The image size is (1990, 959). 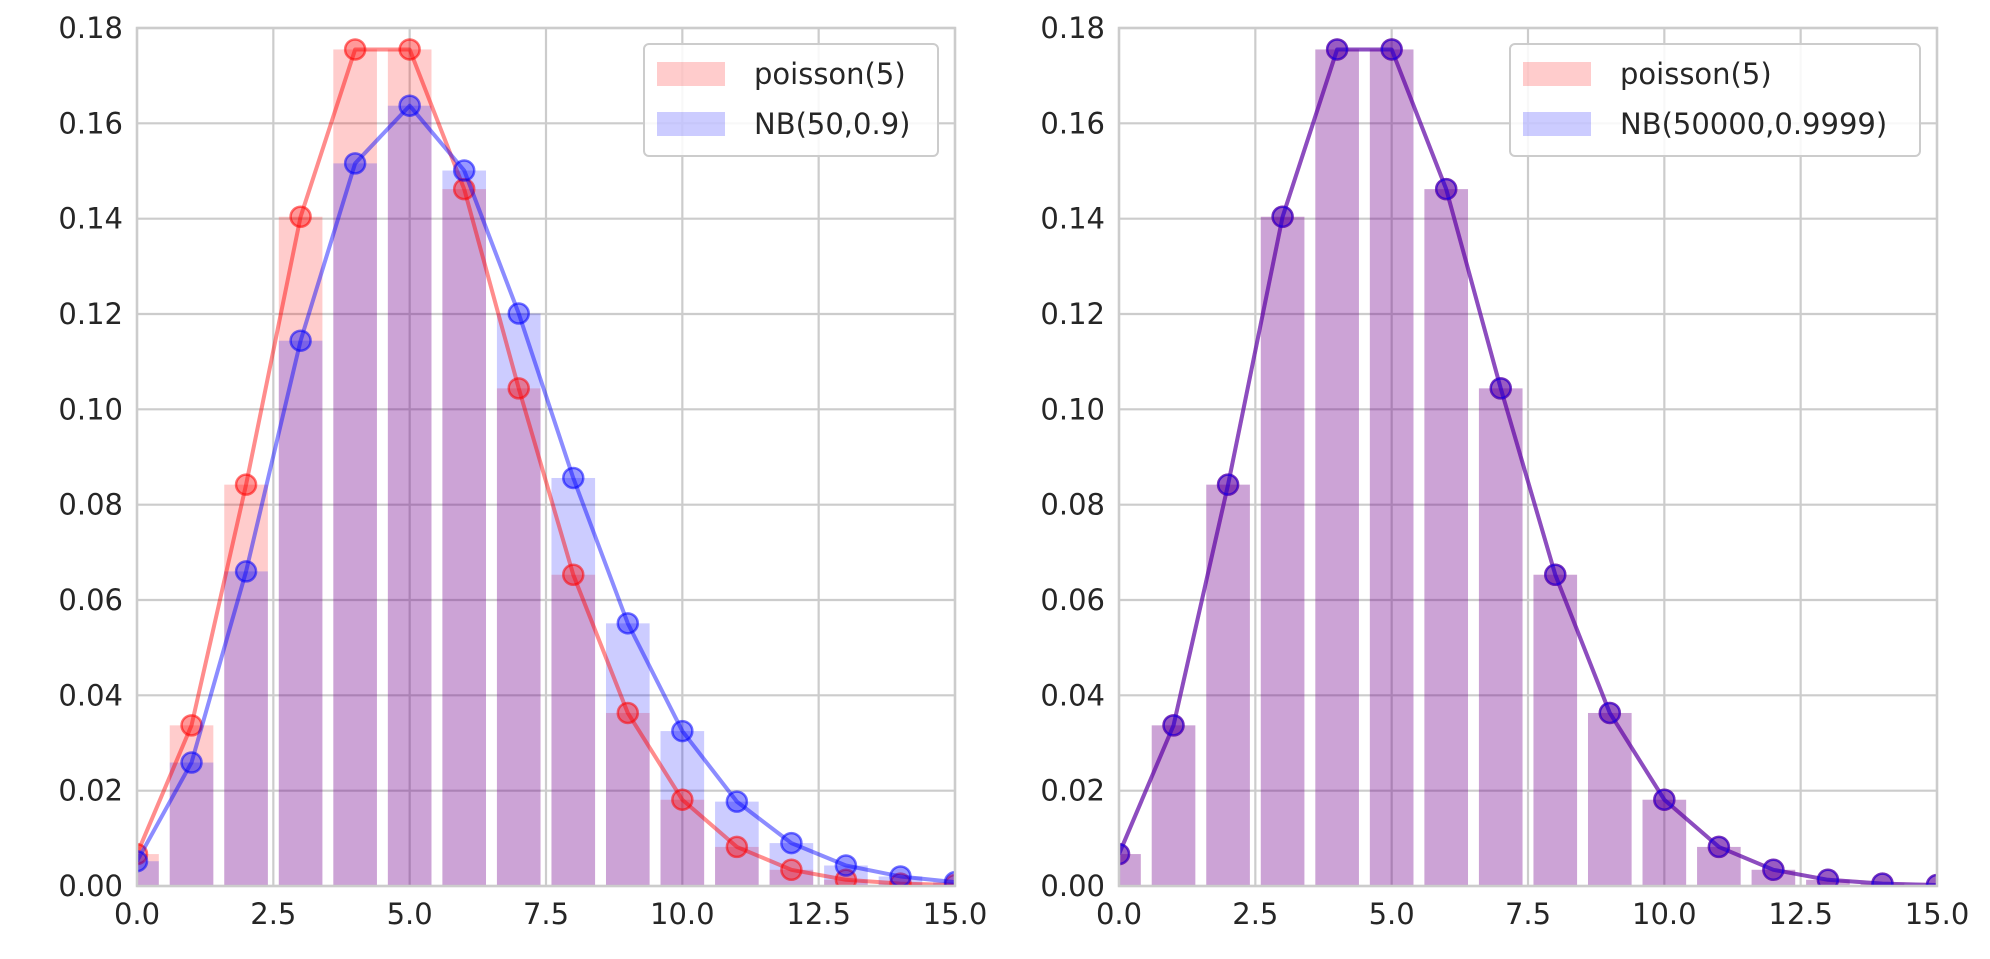 I want to click on y-tick-label: 0.10, so click(x=1072, y=409).